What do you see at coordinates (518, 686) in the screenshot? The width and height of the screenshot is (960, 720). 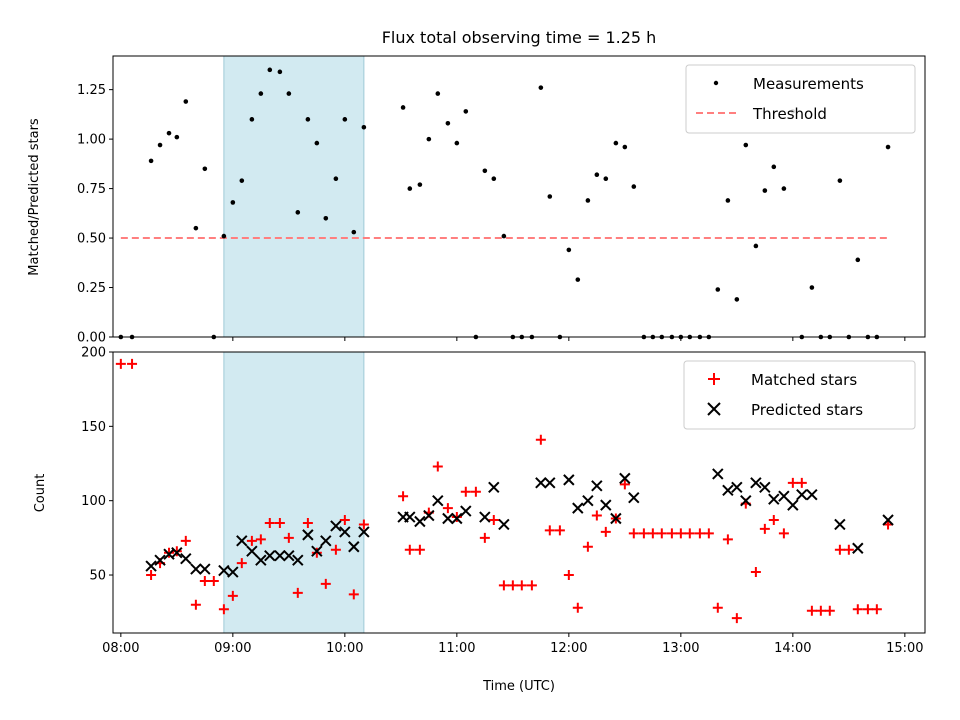 I see `x-axis-label: Time (UTC)` at bounding box center [518, 686].